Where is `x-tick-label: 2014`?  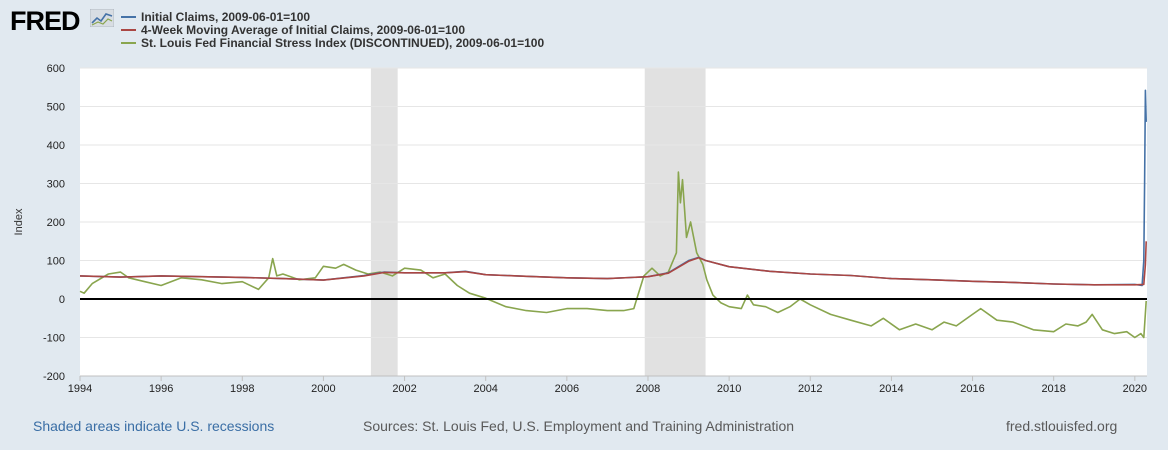
x-tick-label: 2014 is located at coordinates (891, 389).